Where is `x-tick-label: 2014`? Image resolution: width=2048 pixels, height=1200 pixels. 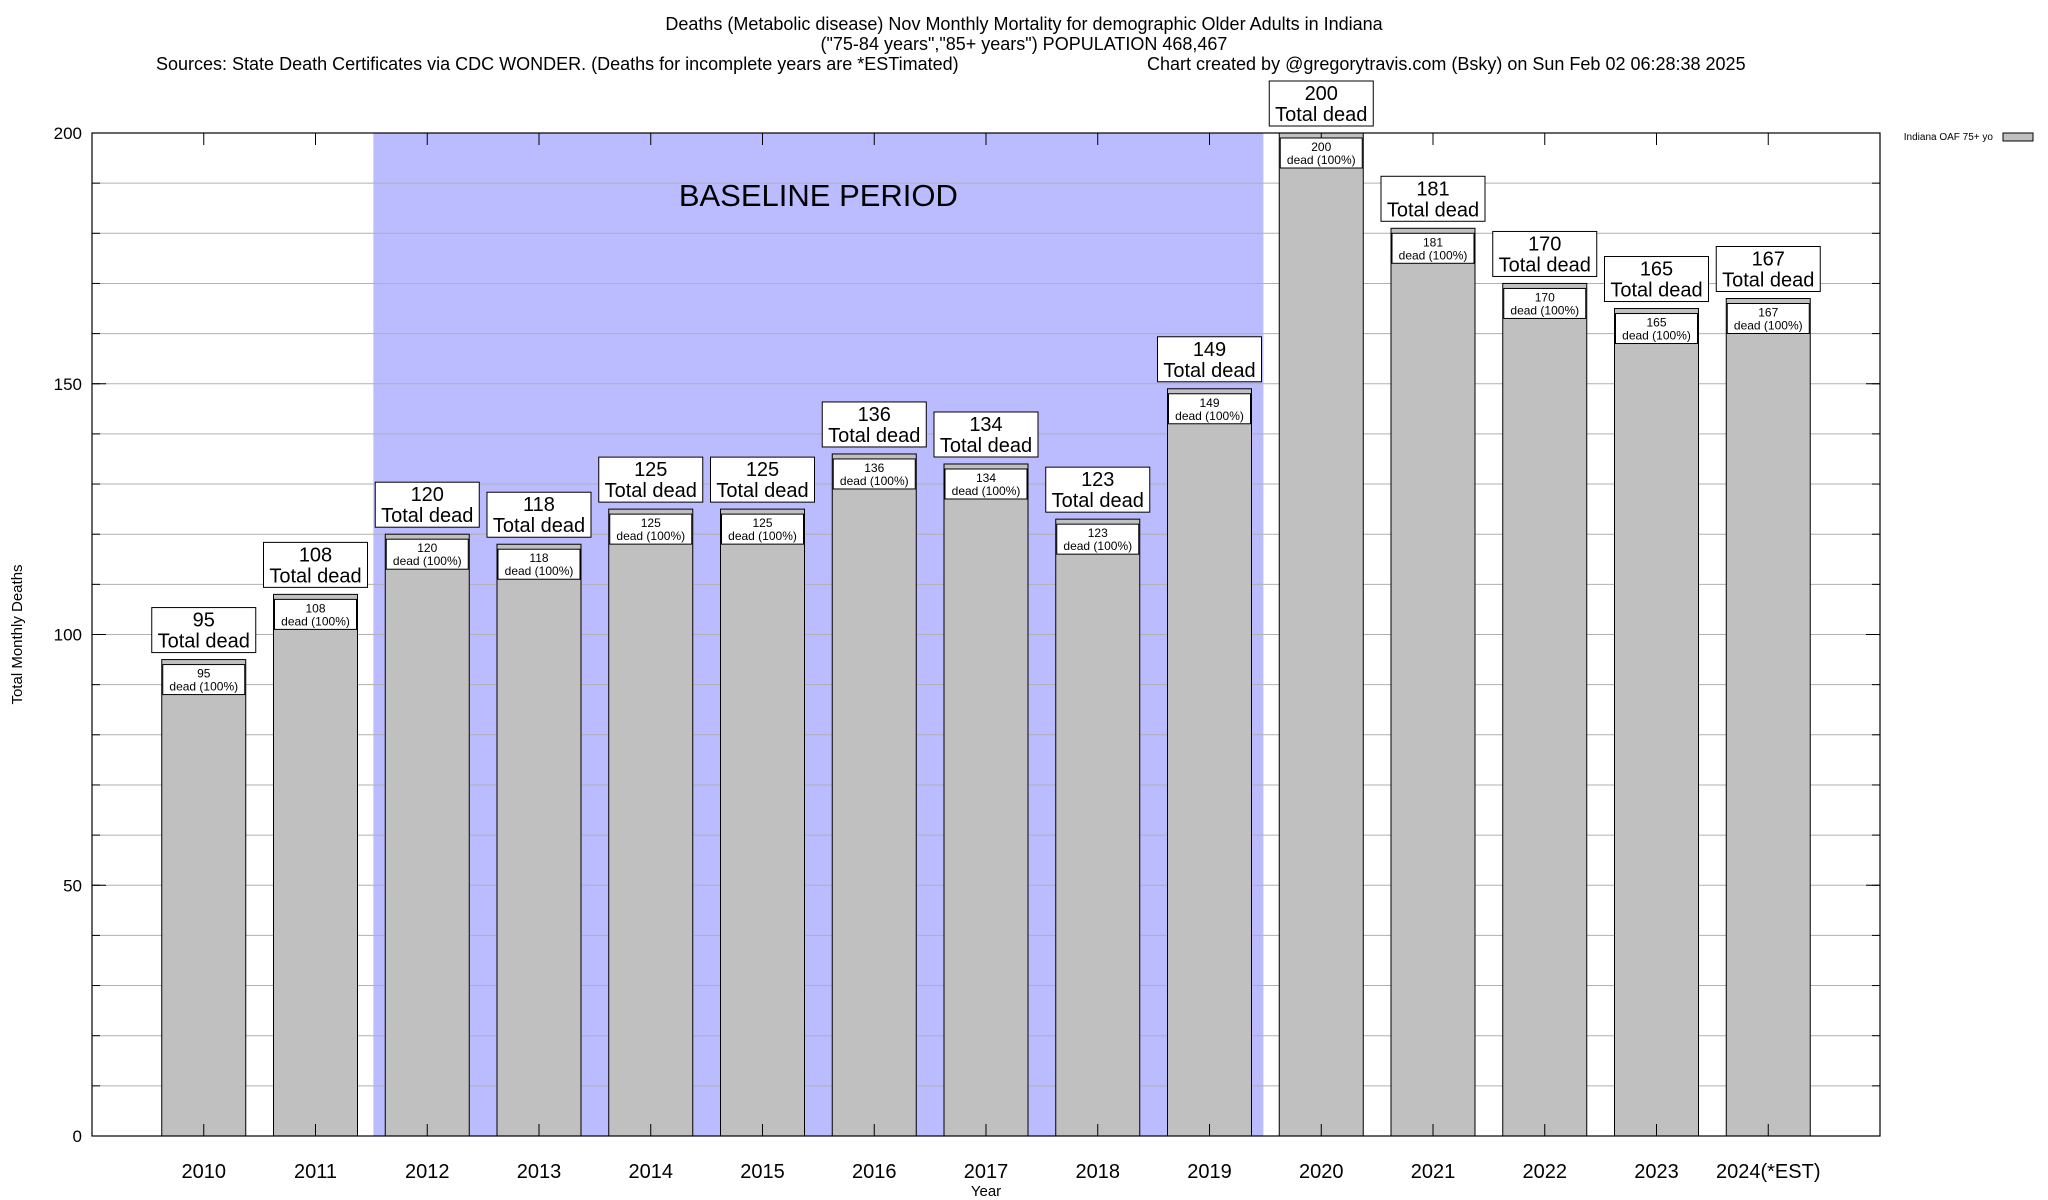
x-tick-label: 2014 is located at coordinates (651, 1172).